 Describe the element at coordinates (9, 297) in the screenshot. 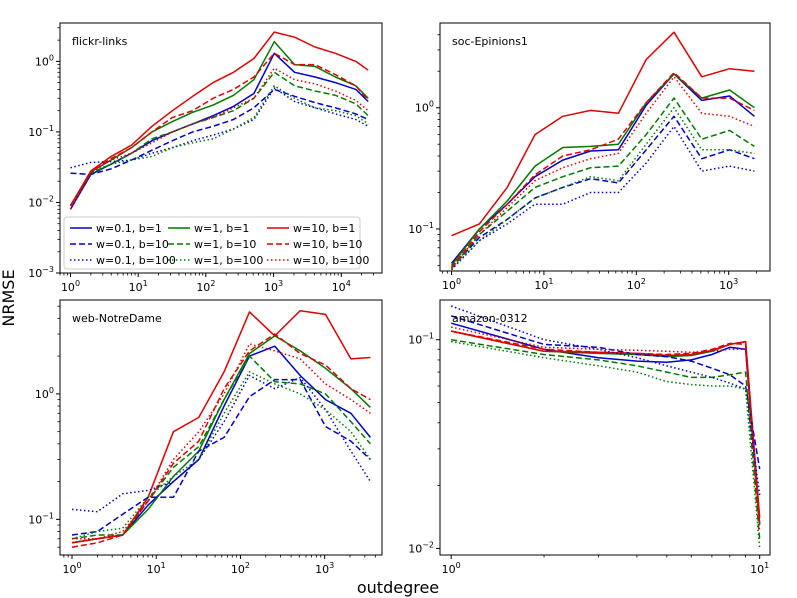

I see `y-axis-title: NRMSE` at that location.